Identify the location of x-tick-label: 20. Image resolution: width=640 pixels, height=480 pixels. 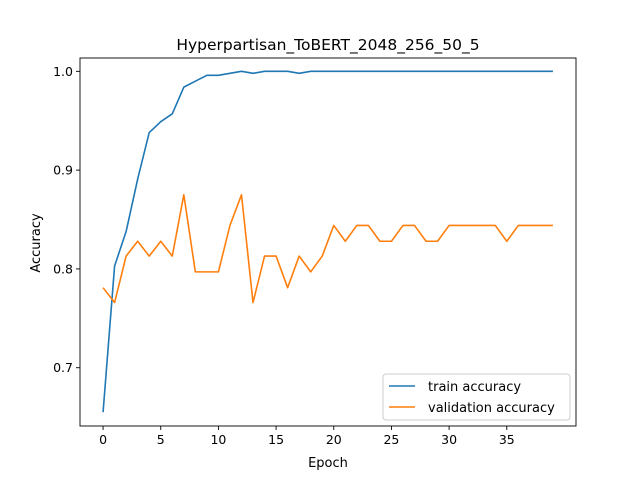
(334, 439).